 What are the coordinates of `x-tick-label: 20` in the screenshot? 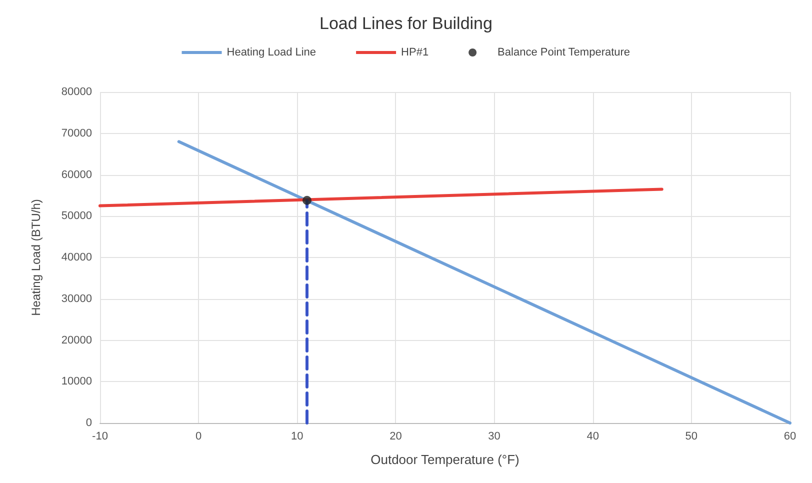 It's located at (396, 436).